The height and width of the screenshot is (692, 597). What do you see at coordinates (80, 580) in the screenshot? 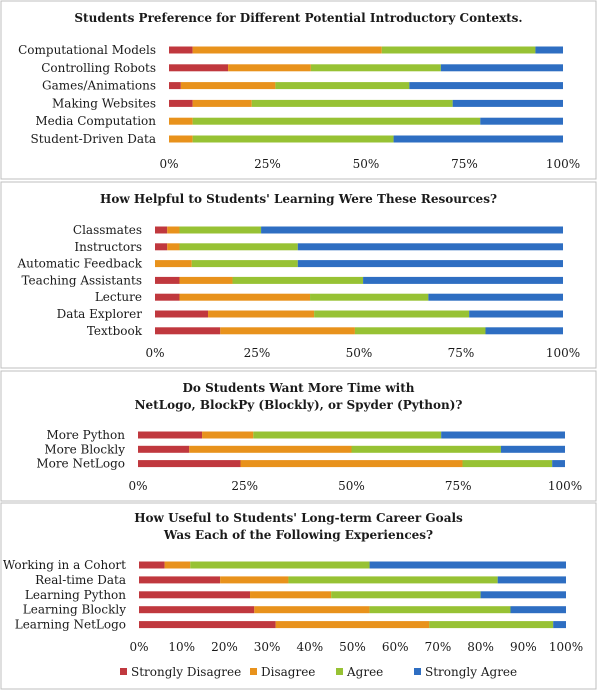
I see `category-label: Real-time Data` at bounding box center [80, 580].